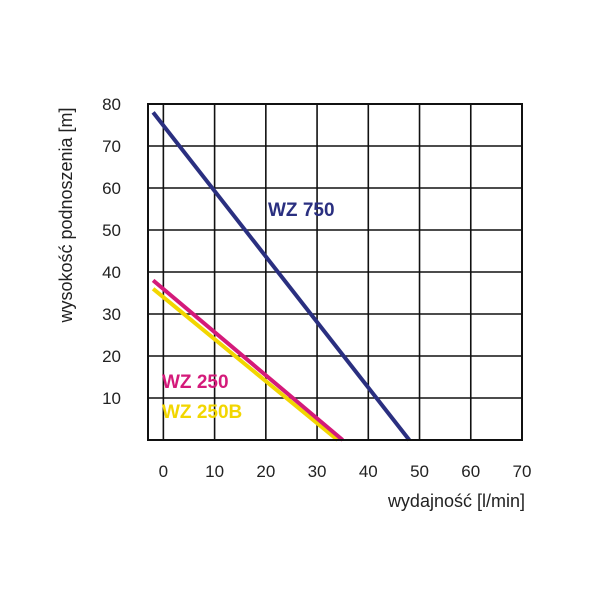 The width and height of the screenshot is (600, 600). Describe the element at coordinates (456, 501) in the screenshot. I see `x-axis-title: wydajność [l/min]` at that location.